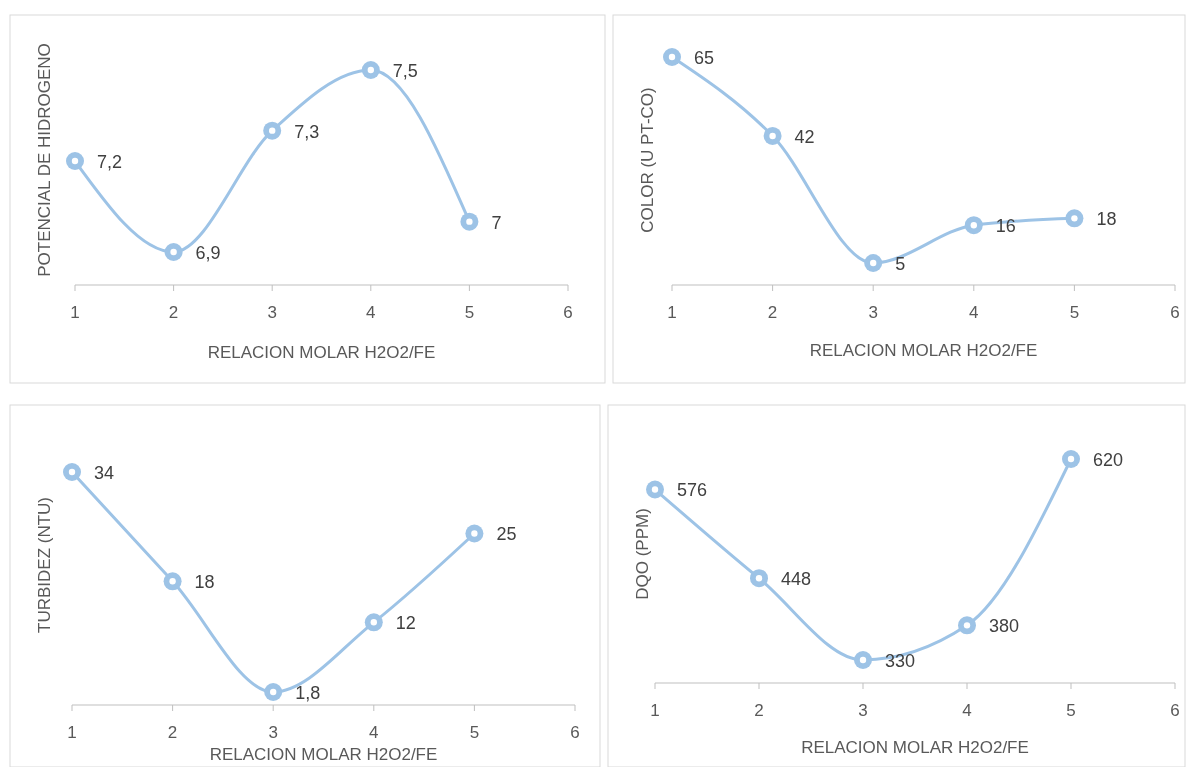 The width and height of the screenshot is (1187, 767). I want to click on data-label: 5, so click(900, 264).